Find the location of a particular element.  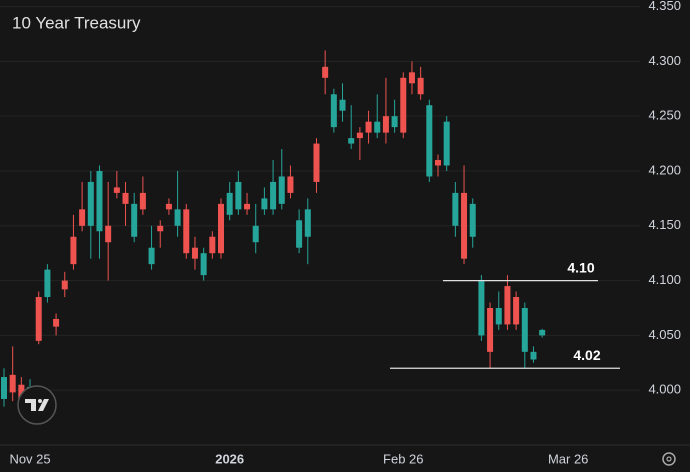

x-tick-label: Nov 25 is located at coordinates (29, 458).